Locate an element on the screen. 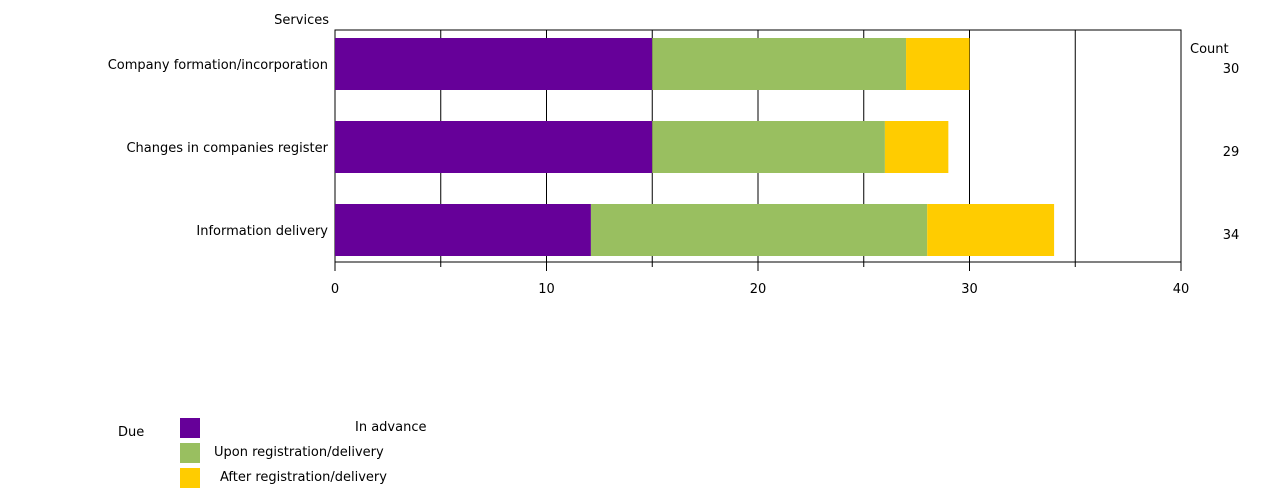 This screenshot has height=495, width=1262. legend-item: Upon registration/delivery is located at coordinates (330, 453).